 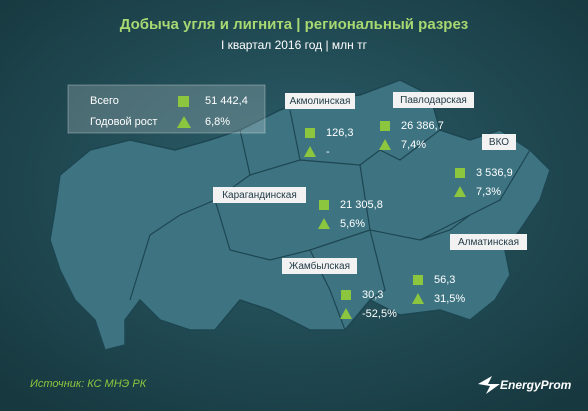 What do you see at coordinates (294, 45) in the screenshot?
I see `subtitle: I квартал 2016 год | млн тг` at bounding box center [294, 45].